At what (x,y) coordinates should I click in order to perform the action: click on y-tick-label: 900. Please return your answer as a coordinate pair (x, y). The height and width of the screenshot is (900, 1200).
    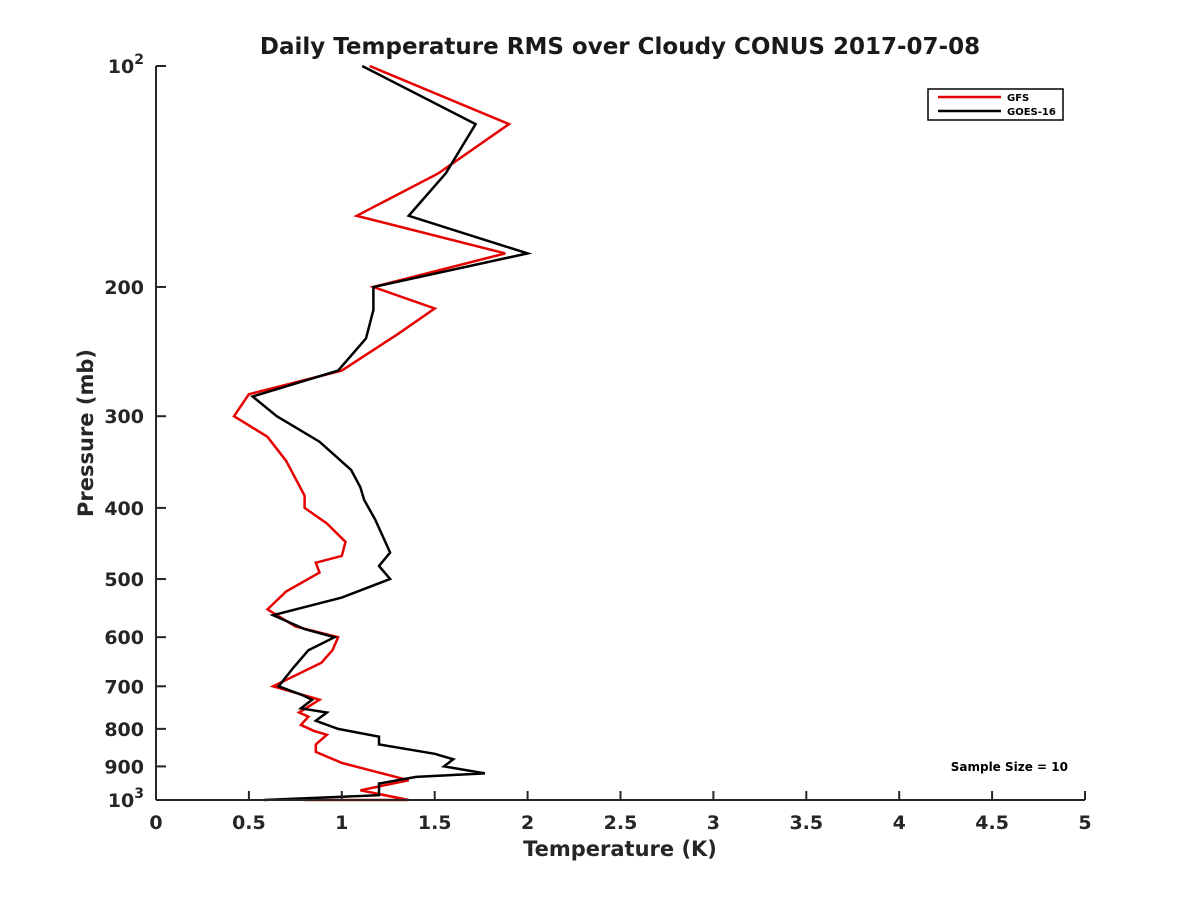
    Looking at the image, I should click on (124, 767).